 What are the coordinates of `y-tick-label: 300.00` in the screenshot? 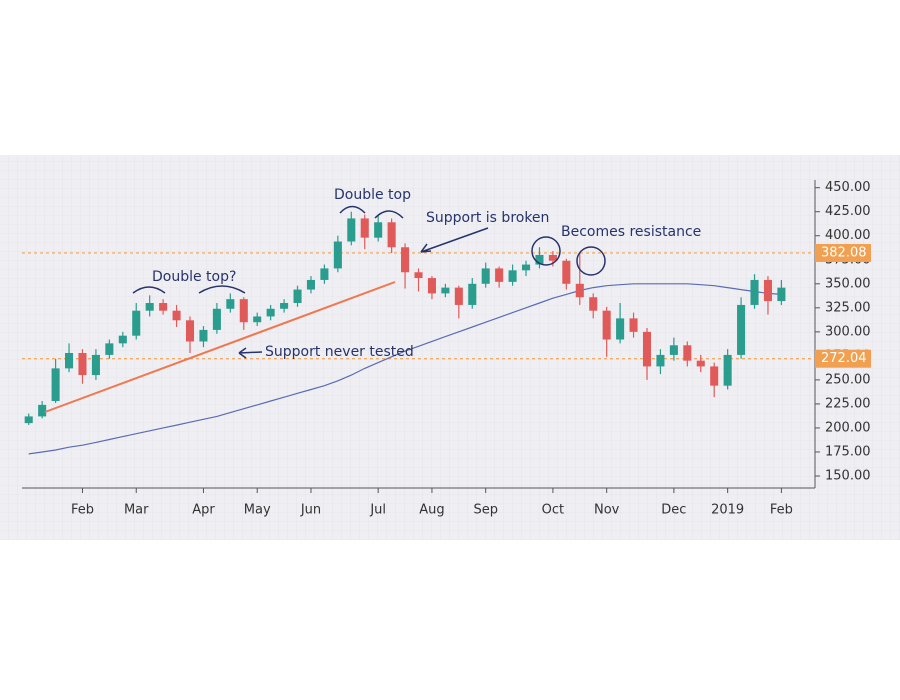 It's located at (848, 331).